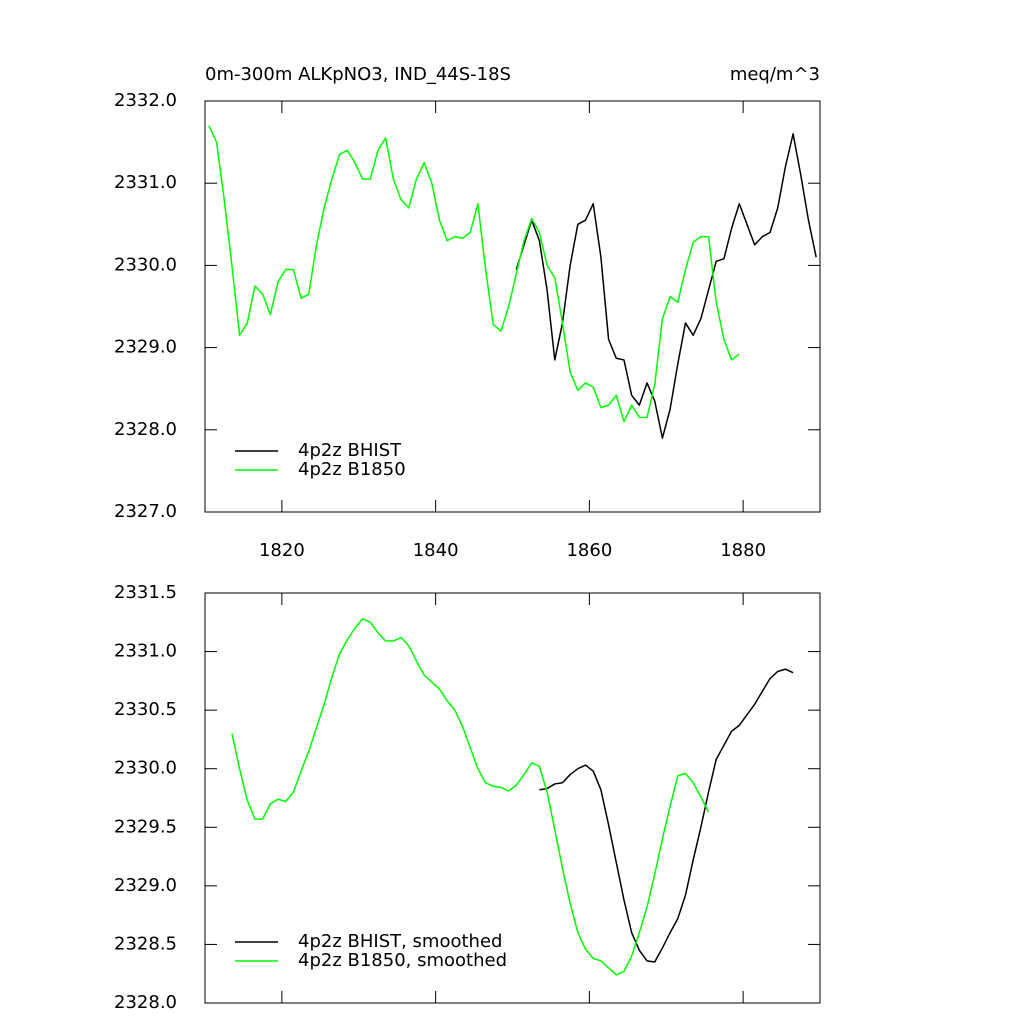 The image size is (1024, 1024). I want to click on legend-label: 4p2z BHIST, so click(350, 450).